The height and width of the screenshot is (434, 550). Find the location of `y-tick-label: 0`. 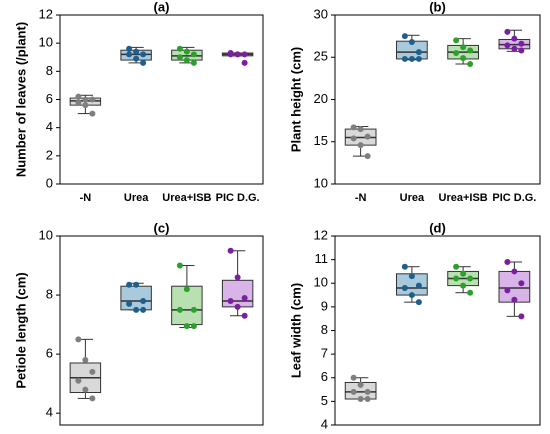

y-tick-label: 0 is located at coordinates (49, 182).